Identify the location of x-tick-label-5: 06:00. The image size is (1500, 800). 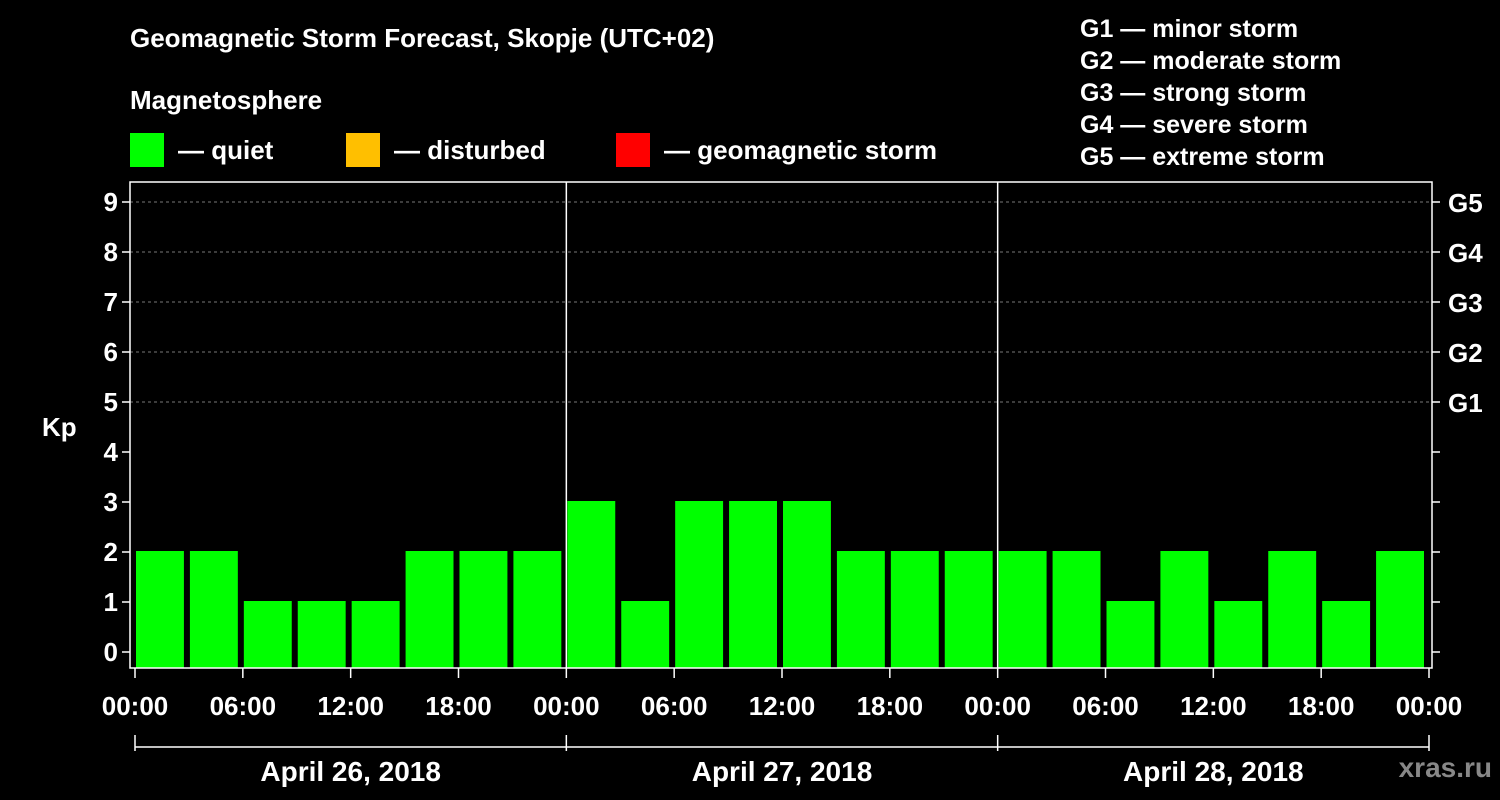
(674, 706).